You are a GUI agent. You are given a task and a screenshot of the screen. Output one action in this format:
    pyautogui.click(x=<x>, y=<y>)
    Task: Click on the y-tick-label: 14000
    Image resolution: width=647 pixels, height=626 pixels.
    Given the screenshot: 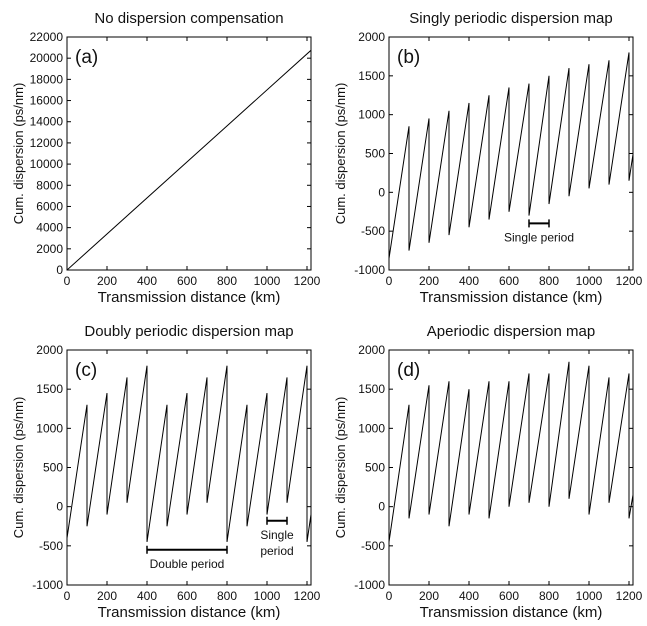 What is the action you would take?
    pyautogui.click(x=47, y=122)
    